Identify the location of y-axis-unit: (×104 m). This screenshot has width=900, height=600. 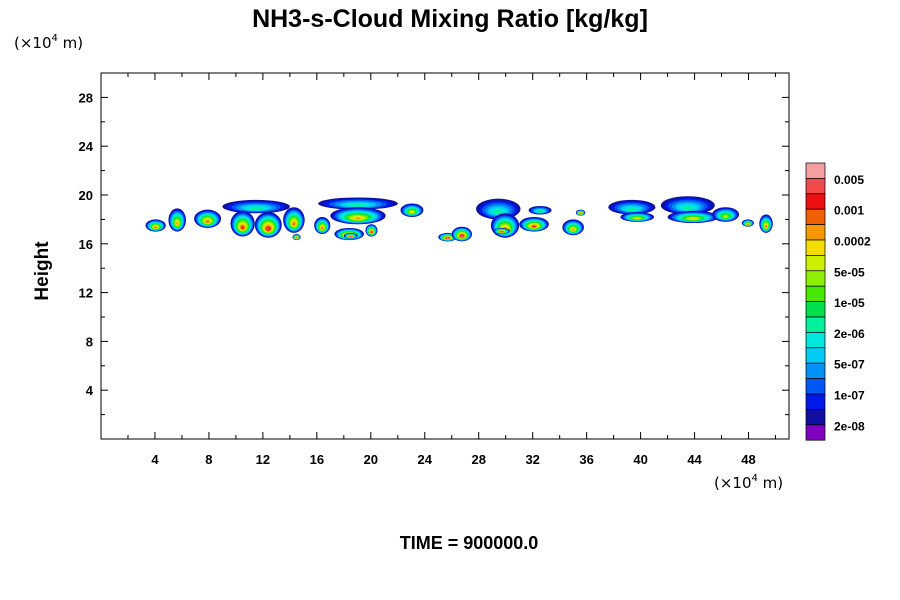
(48, 42).